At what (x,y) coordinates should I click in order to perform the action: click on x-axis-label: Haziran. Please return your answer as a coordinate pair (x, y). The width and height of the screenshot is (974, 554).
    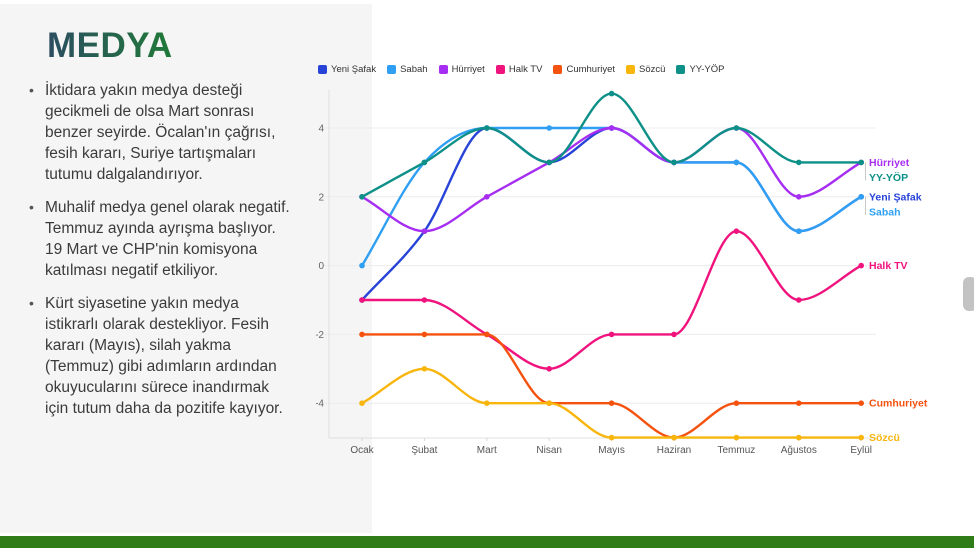
    Looking at the image, I should click on (674, 450).